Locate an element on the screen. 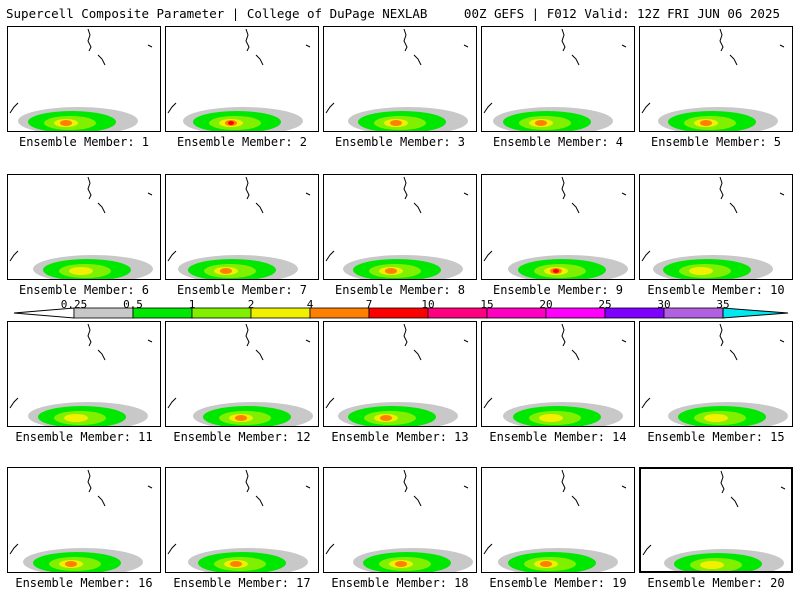 The image size is (800, 600). ensemble-member-label: Ensemble Member: 14 is located at coordinates (558, 437).